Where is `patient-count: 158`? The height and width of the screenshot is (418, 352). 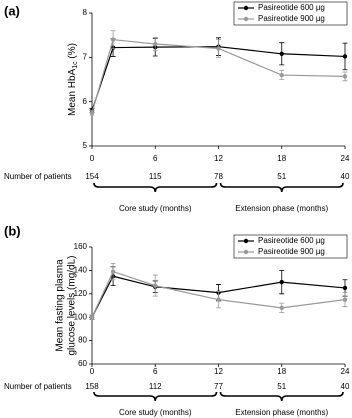 patient-count: 158 is located at coordinates (92, 386).